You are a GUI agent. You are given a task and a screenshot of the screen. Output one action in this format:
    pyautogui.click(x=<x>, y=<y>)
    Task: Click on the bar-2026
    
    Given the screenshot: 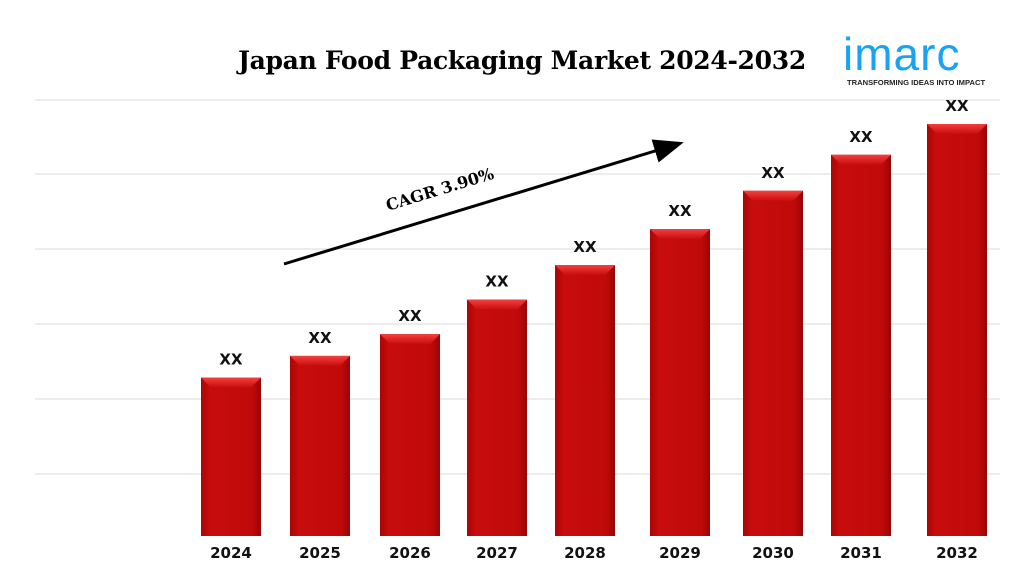 What is the action you would take?
    pyautogui.click(x=410, y=435)
    